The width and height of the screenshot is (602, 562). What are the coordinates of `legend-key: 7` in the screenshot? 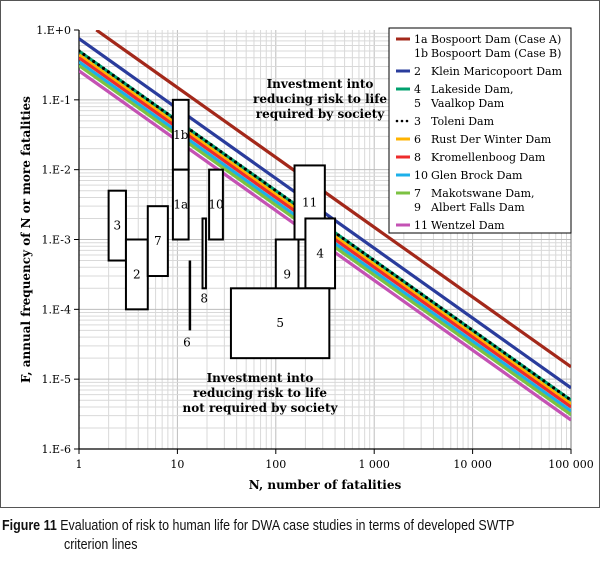 It's located at (417, 193).